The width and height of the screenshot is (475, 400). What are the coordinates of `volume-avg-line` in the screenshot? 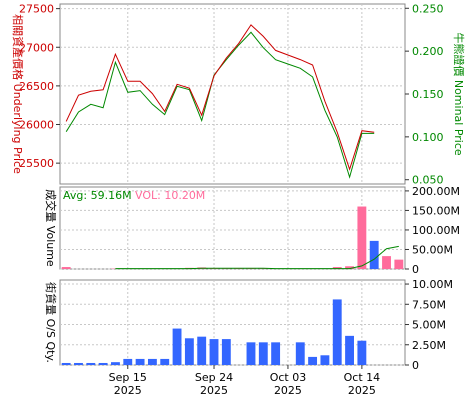 It's located at (257, 257).